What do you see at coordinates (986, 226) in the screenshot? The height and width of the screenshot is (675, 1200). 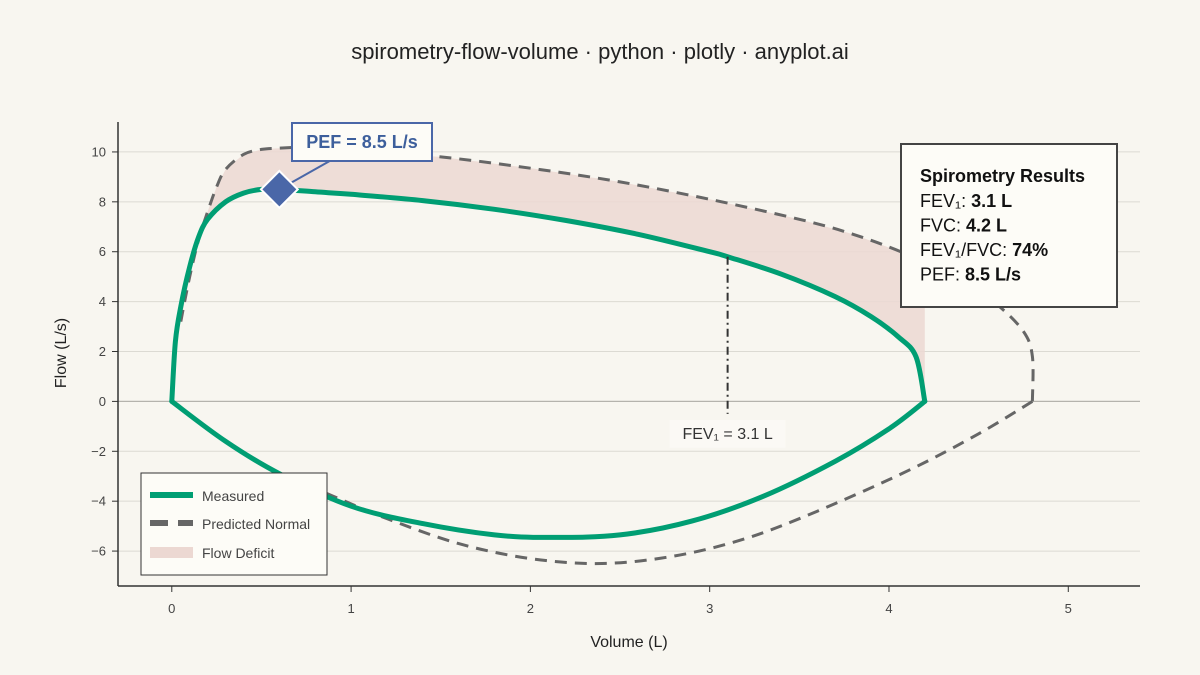 I see `results-row-value: 4.2 L` at bounding box center [986, 226].